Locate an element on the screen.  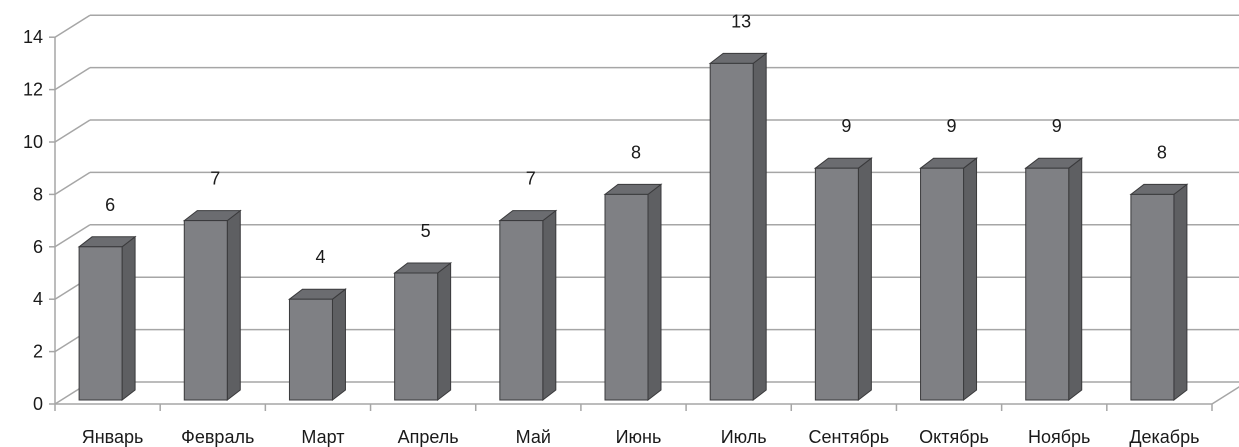
y-tick-label: 8 is located at coordinates (38, 194).